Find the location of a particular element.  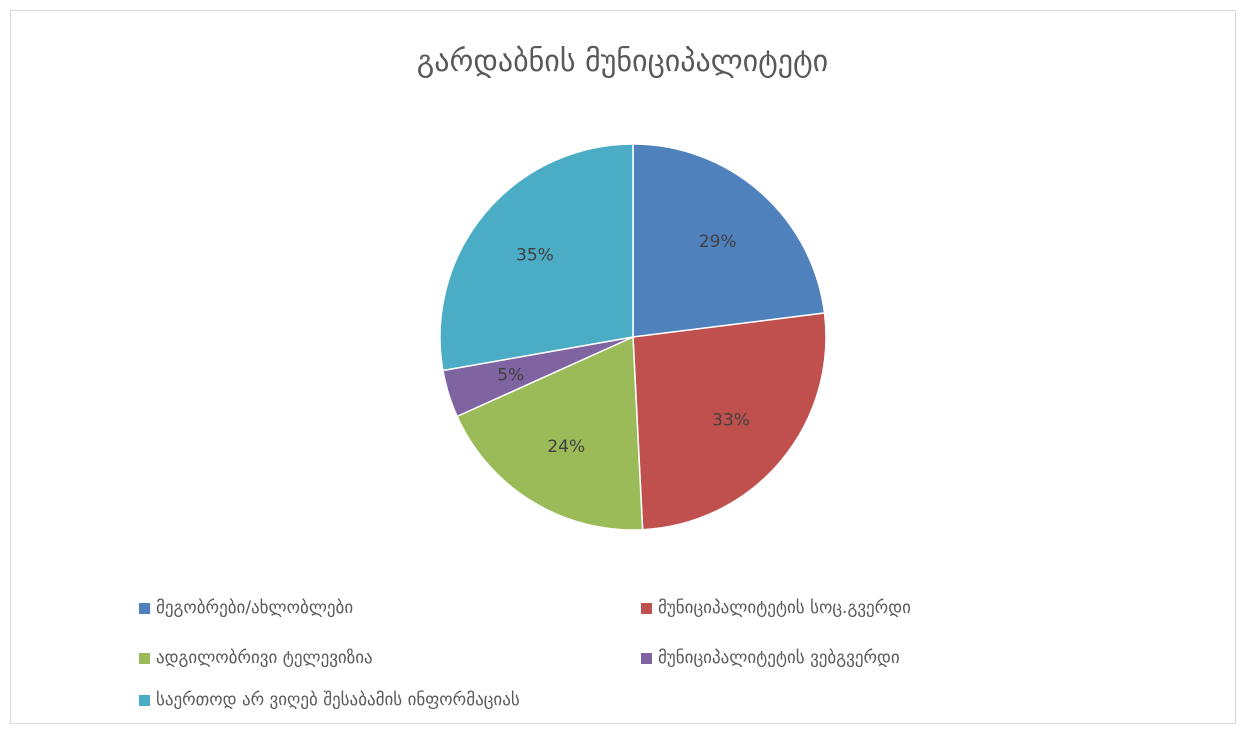

slice-data-label: 33% is located at coordinates (731, 420).